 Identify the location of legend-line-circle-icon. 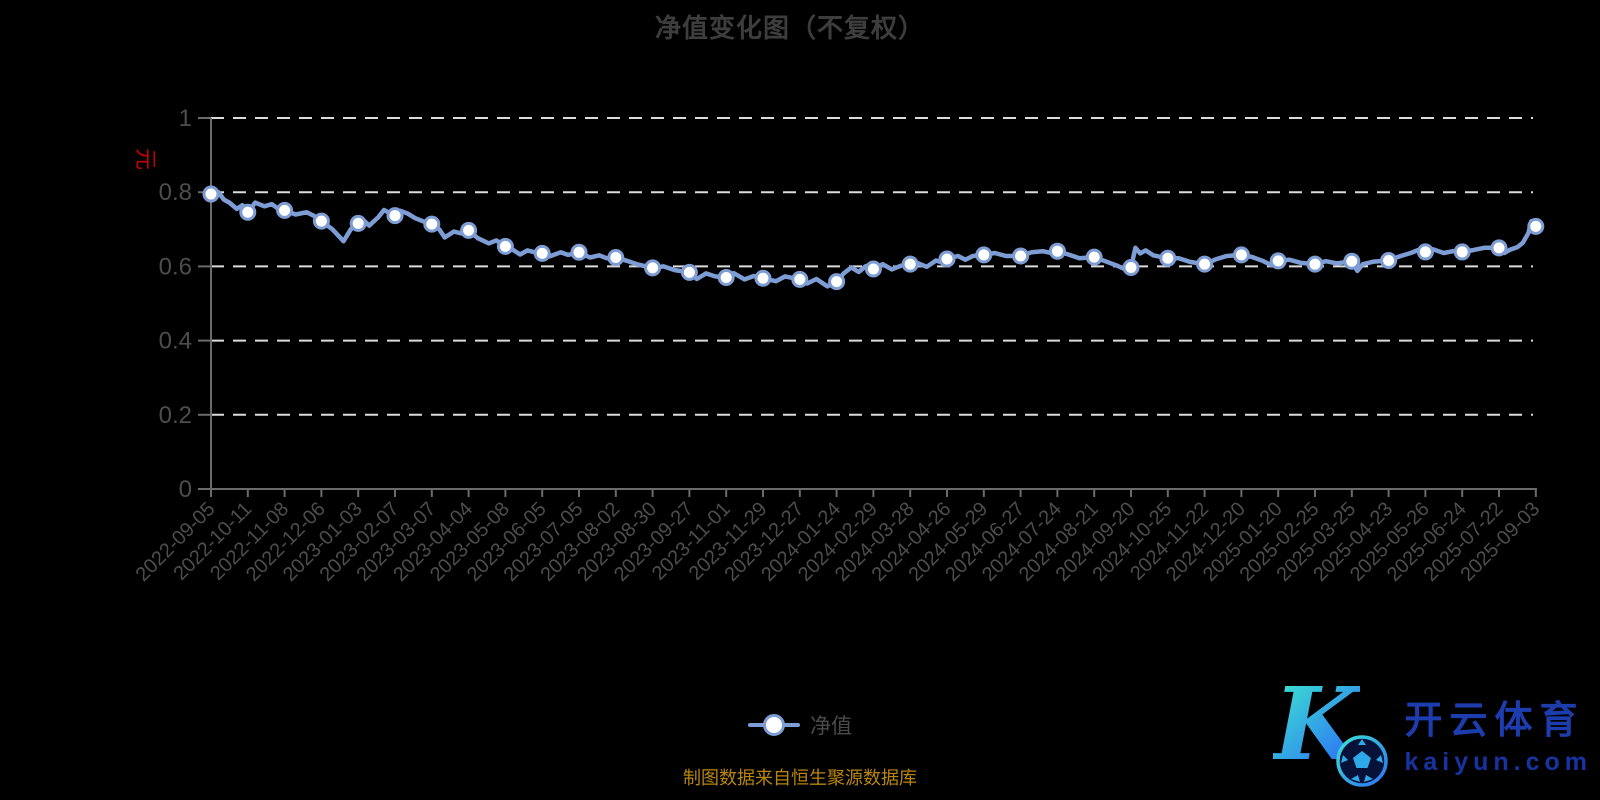
(774, 725).